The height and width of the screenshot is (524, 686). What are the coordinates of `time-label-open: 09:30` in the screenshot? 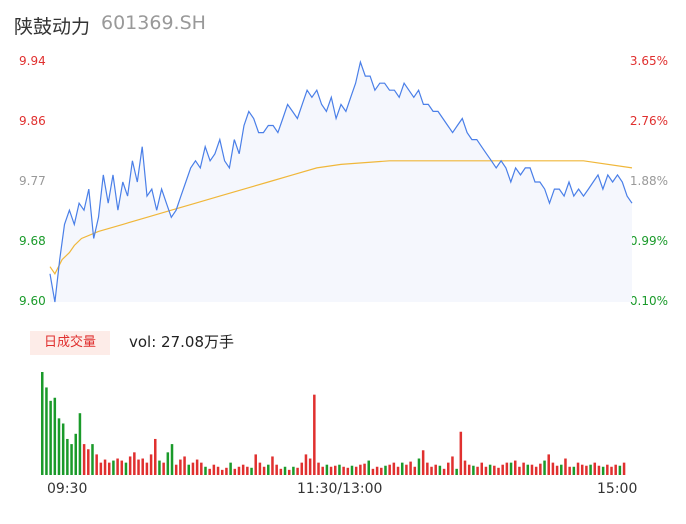 It's located at (67, 489).